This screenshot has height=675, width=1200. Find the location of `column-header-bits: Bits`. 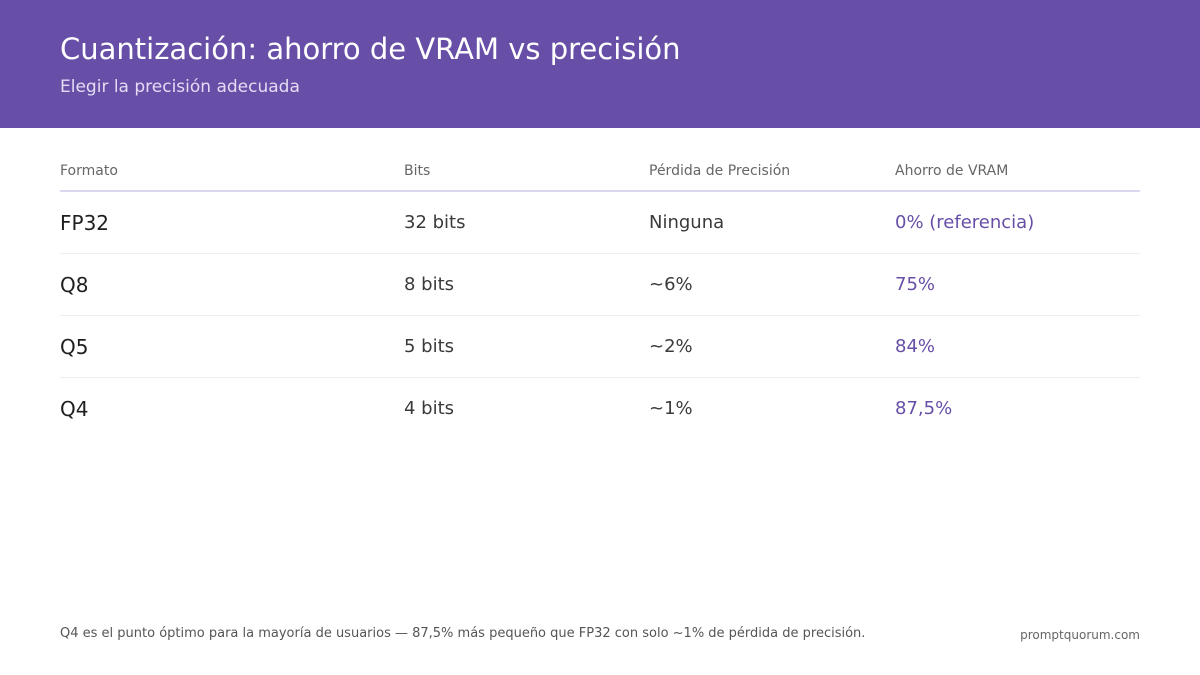

column-header-bits: Bits is located at coordinates (526, 172).